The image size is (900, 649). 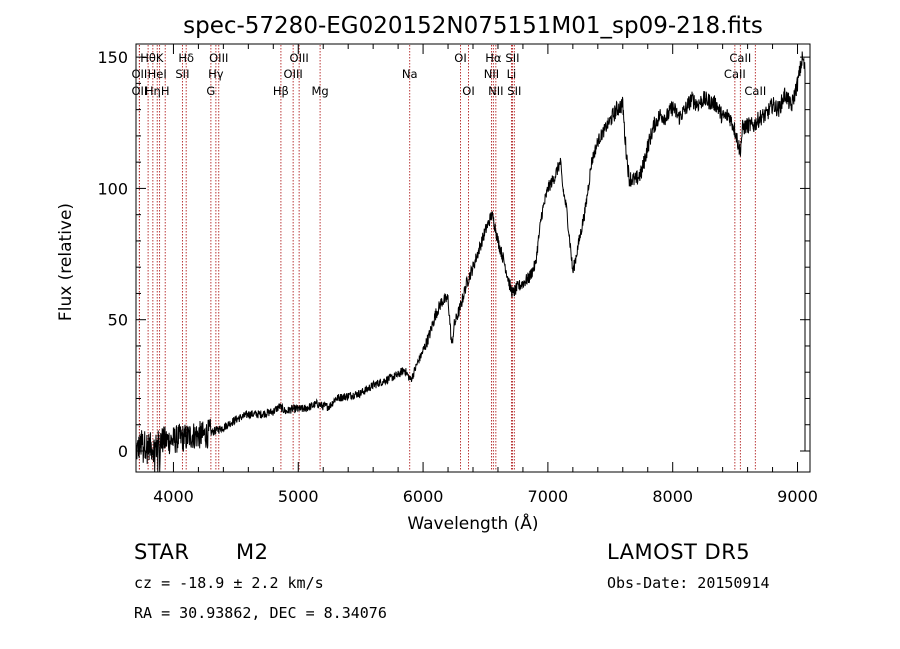 What do you see at coordinates (260, 613) in the screenshot?
I see `ra-dec-coordinates: RA = 30.93862, DEC = 8.34076` at bounding box center [260, 613].